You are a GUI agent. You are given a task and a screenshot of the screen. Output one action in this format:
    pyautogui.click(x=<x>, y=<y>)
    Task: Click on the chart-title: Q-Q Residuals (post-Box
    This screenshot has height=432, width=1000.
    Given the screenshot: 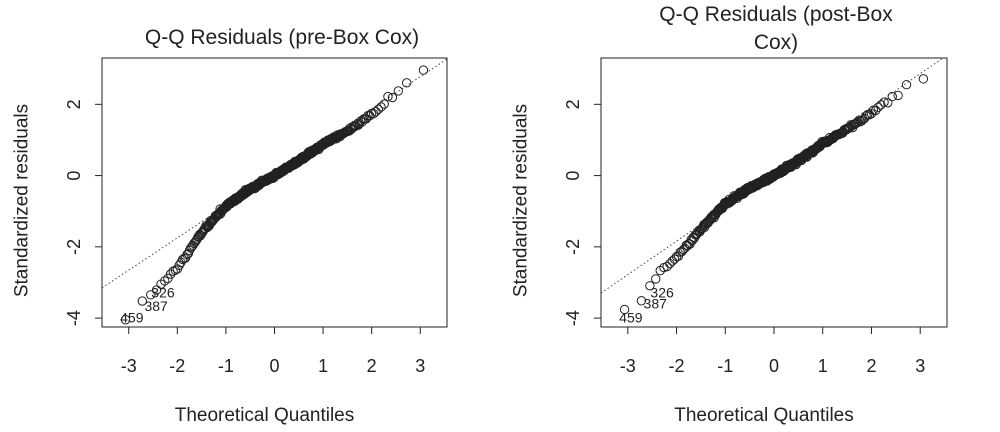 What is the action you would take?
    pyautogui.click(x=776, y=14)
    